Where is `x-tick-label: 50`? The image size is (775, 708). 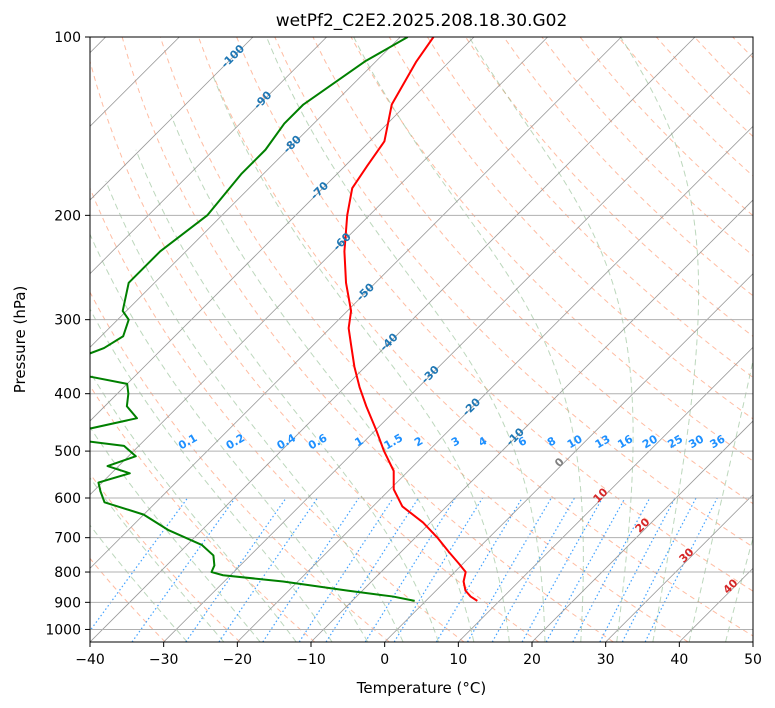 x-tick-label: 50 is located at coordinates (753, 660).